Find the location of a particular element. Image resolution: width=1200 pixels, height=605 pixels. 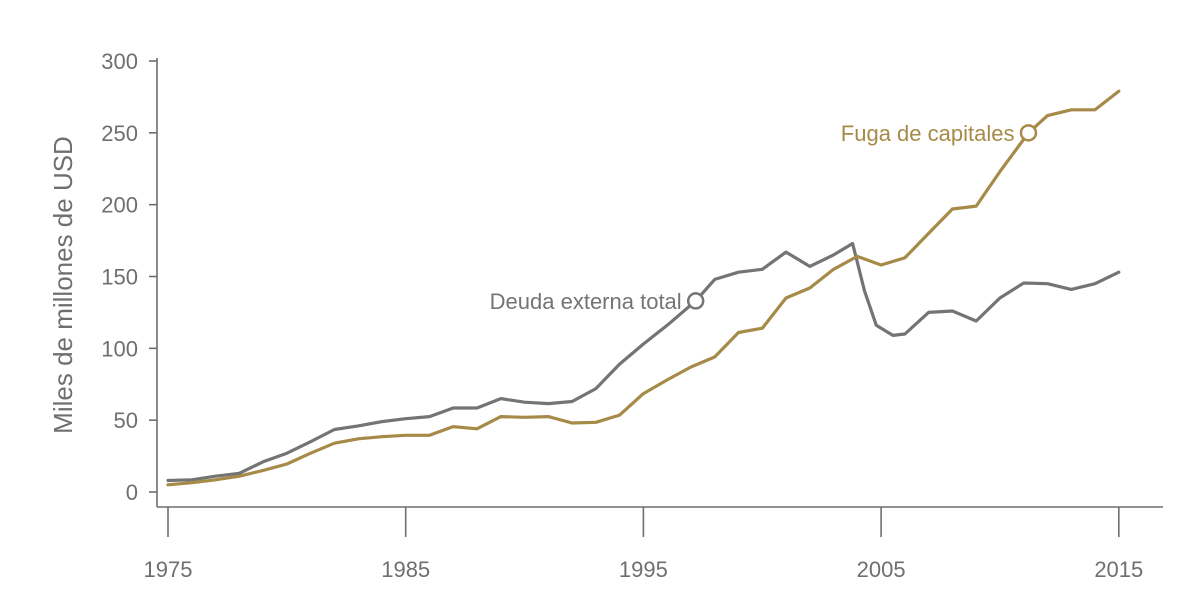

x-axis: 1975 1985 1995 2005 2015 is located at coordinates (643, 544).